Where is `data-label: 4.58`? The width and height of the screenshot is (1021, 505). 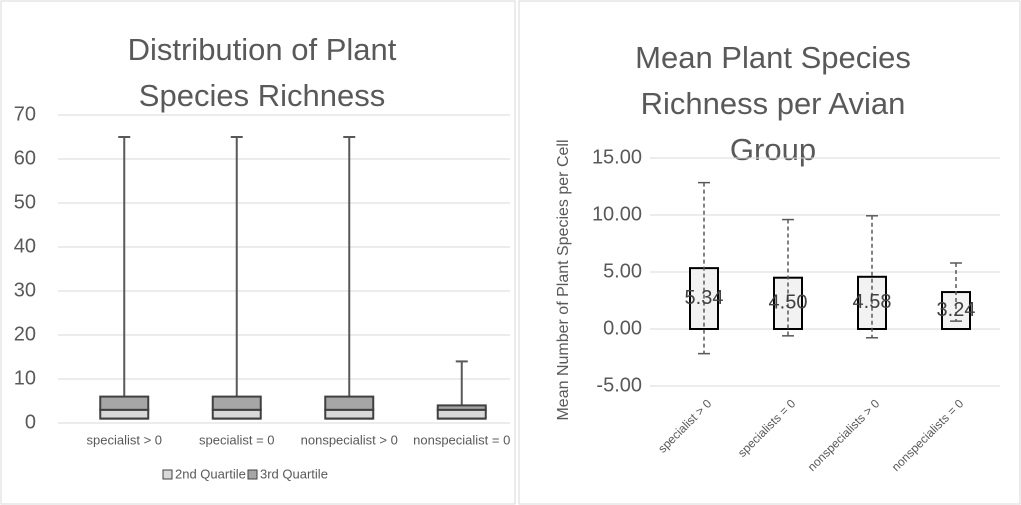
data-label: 4.58 is located at coordinates (872, 302).